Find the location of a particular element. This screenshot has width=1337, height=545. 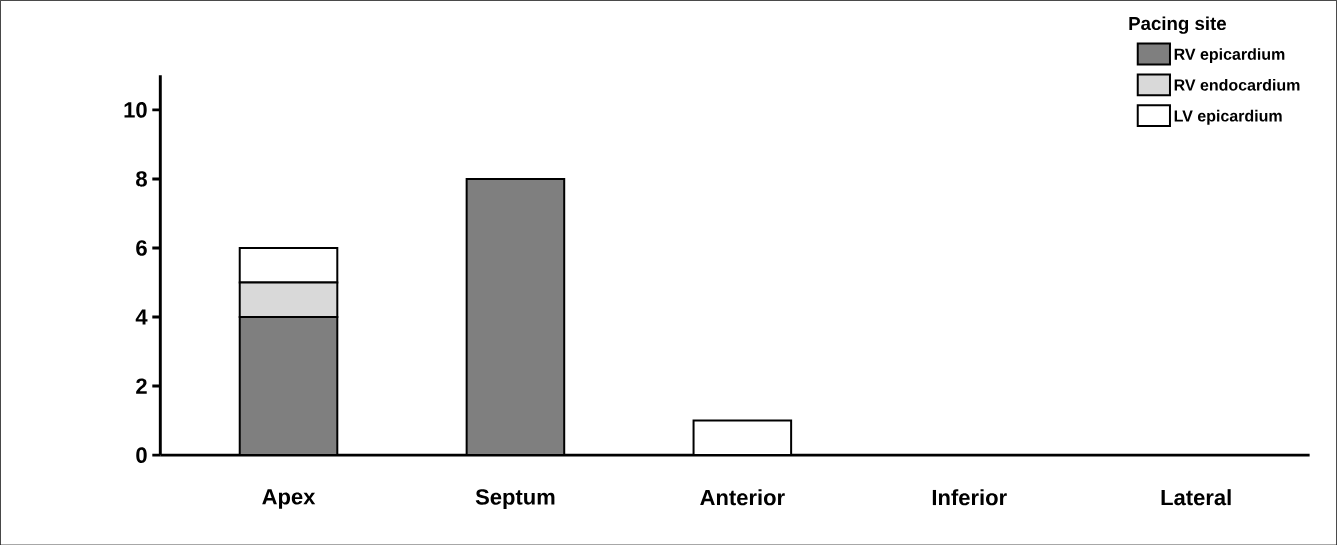

x-tick-label: Lateral is located at coordinates (1196, 497).